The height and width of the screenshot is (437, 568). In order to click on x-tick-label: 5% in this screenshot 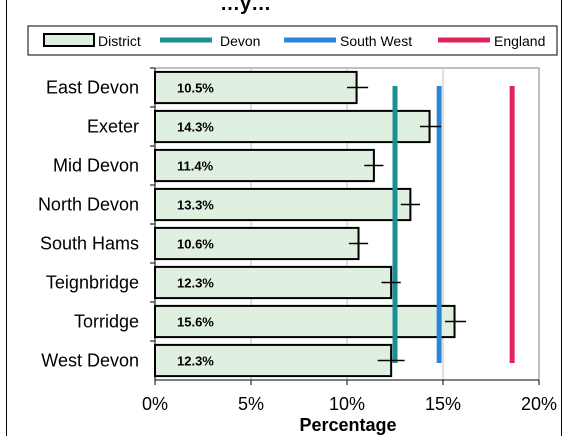, I will do `click(251, 404)`.